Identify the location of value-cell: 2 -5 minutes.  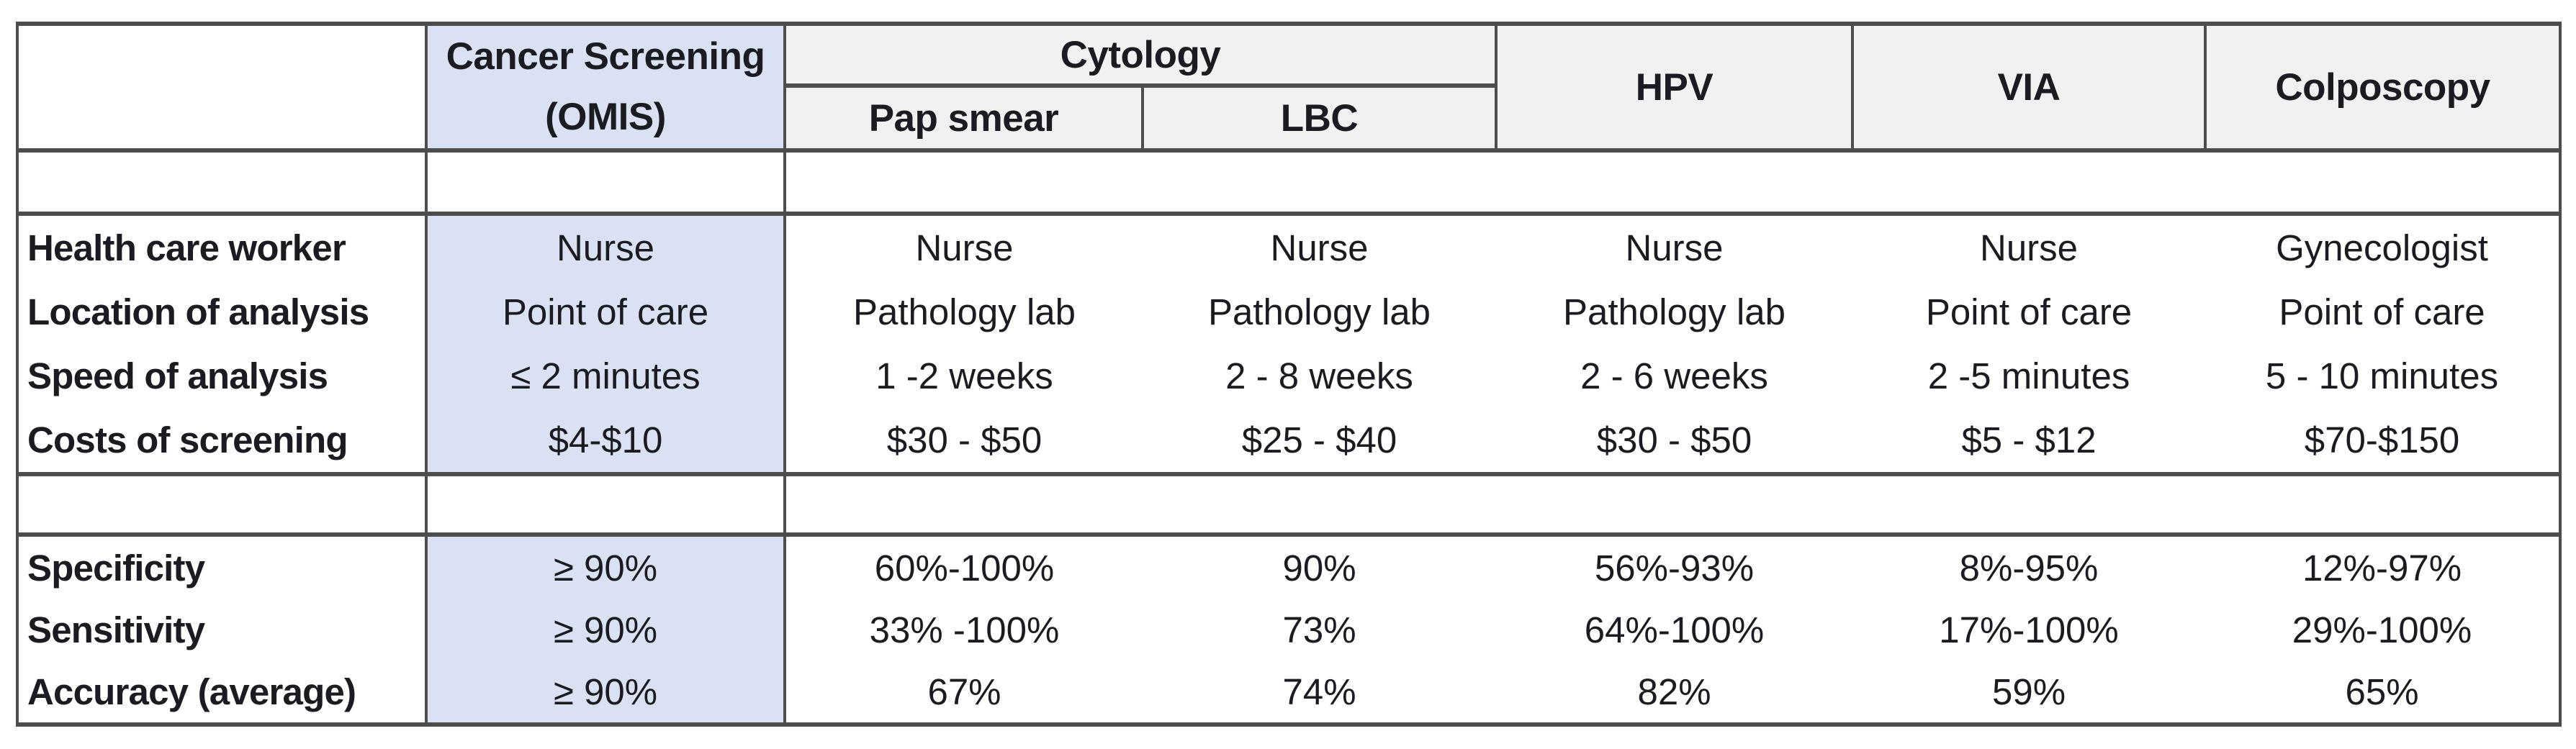
(2028, 375).